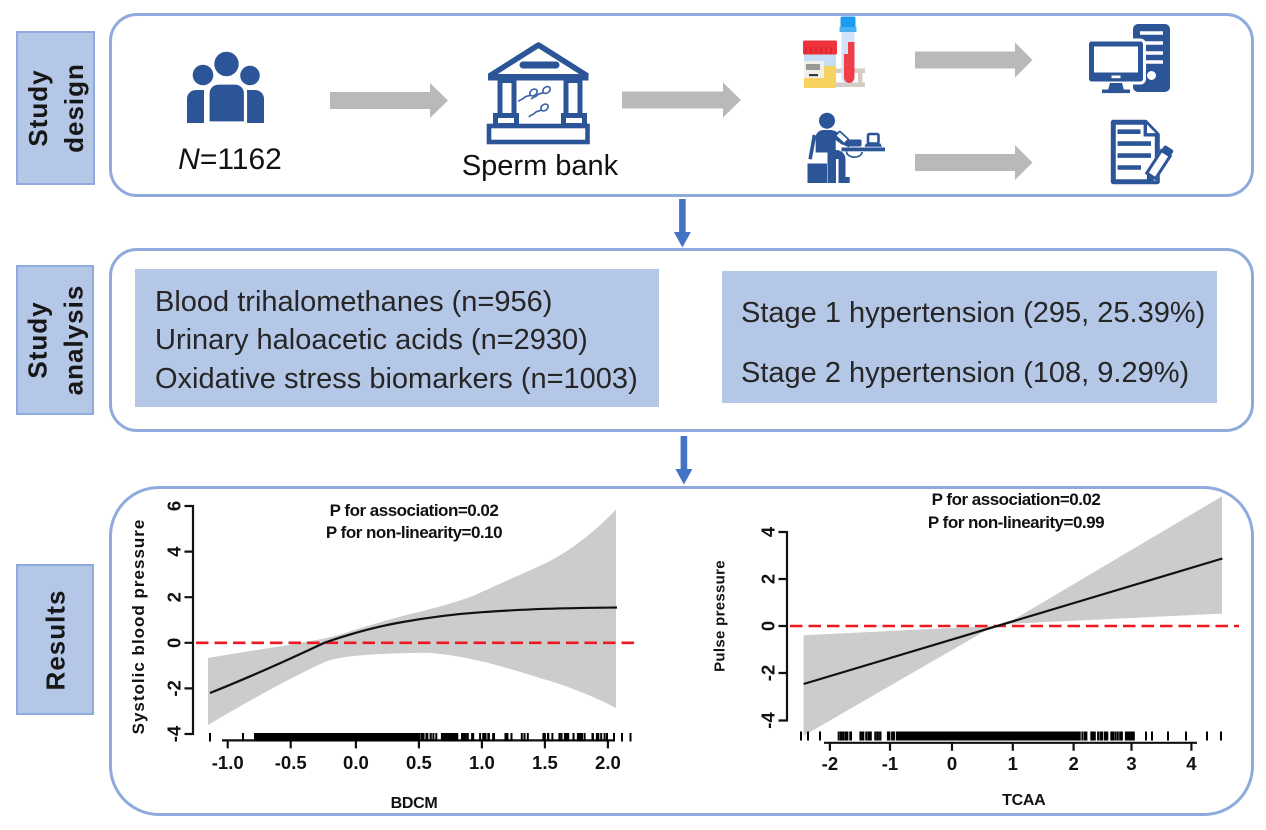  I want to click on svg-text: BDCM, so click(414, 803).